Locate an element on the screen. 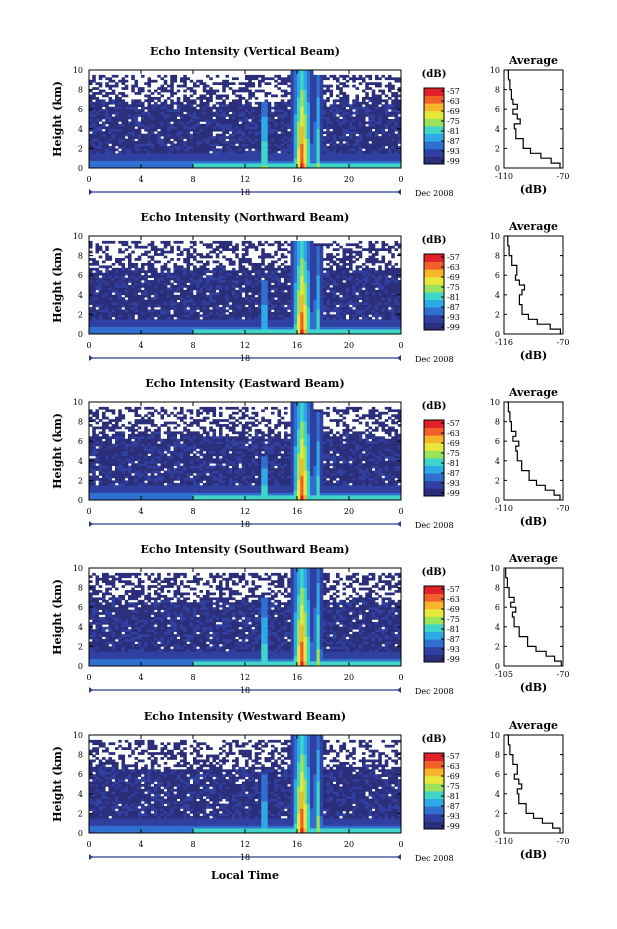 The width and height of the screenshot is (617, 929). y-tick-label: 8 is located at coordinates (80, 588).